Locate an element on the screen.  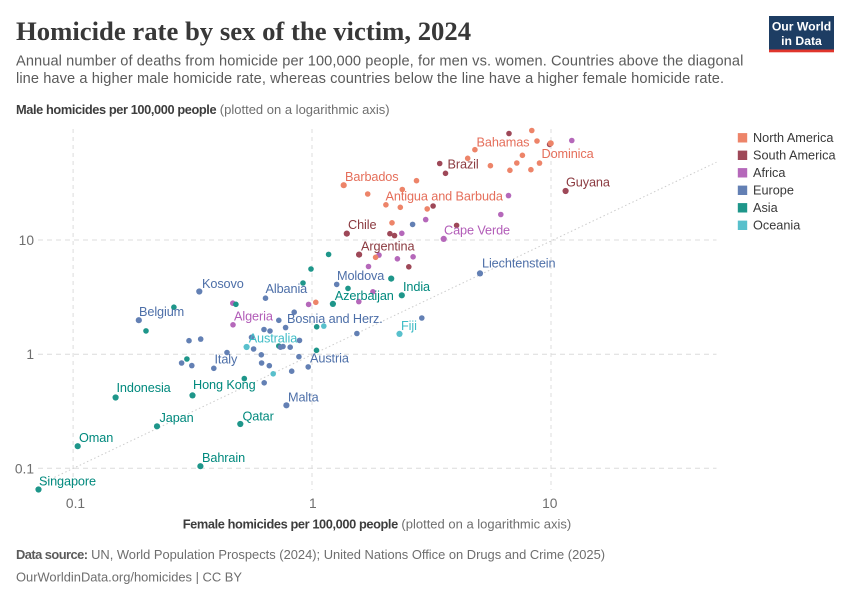
svg-text: Guyana is located at coordinates (588, 183).